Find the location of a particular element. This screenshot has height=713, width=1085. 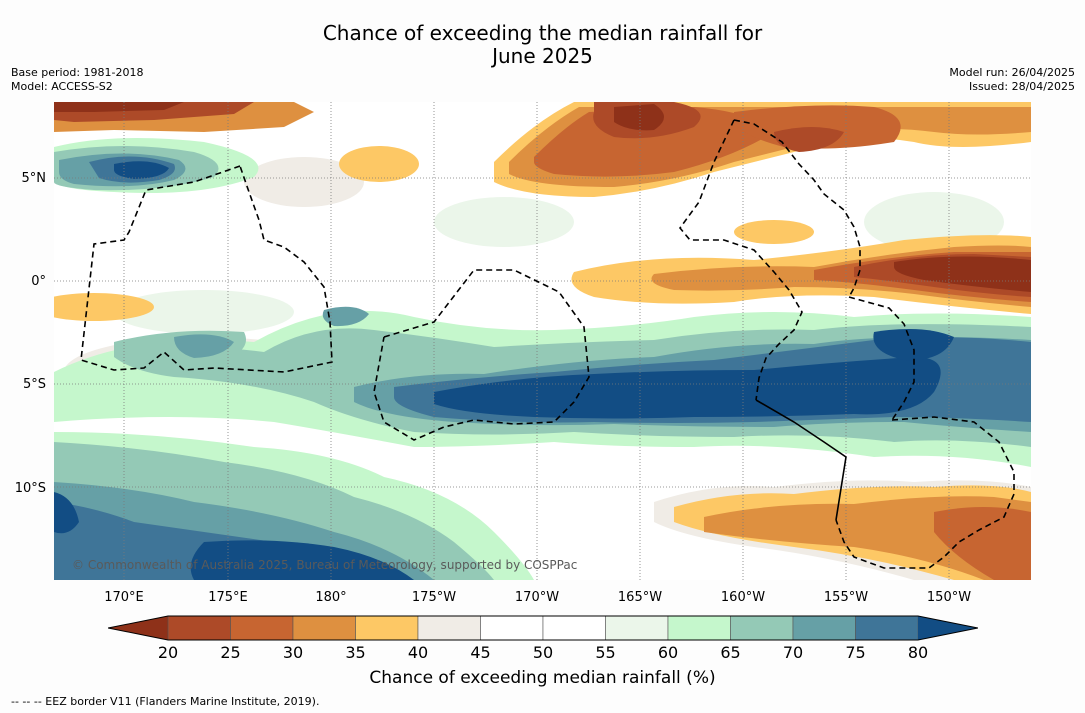

lat-label-5s: 5°S is located at coordinates (34, 384).